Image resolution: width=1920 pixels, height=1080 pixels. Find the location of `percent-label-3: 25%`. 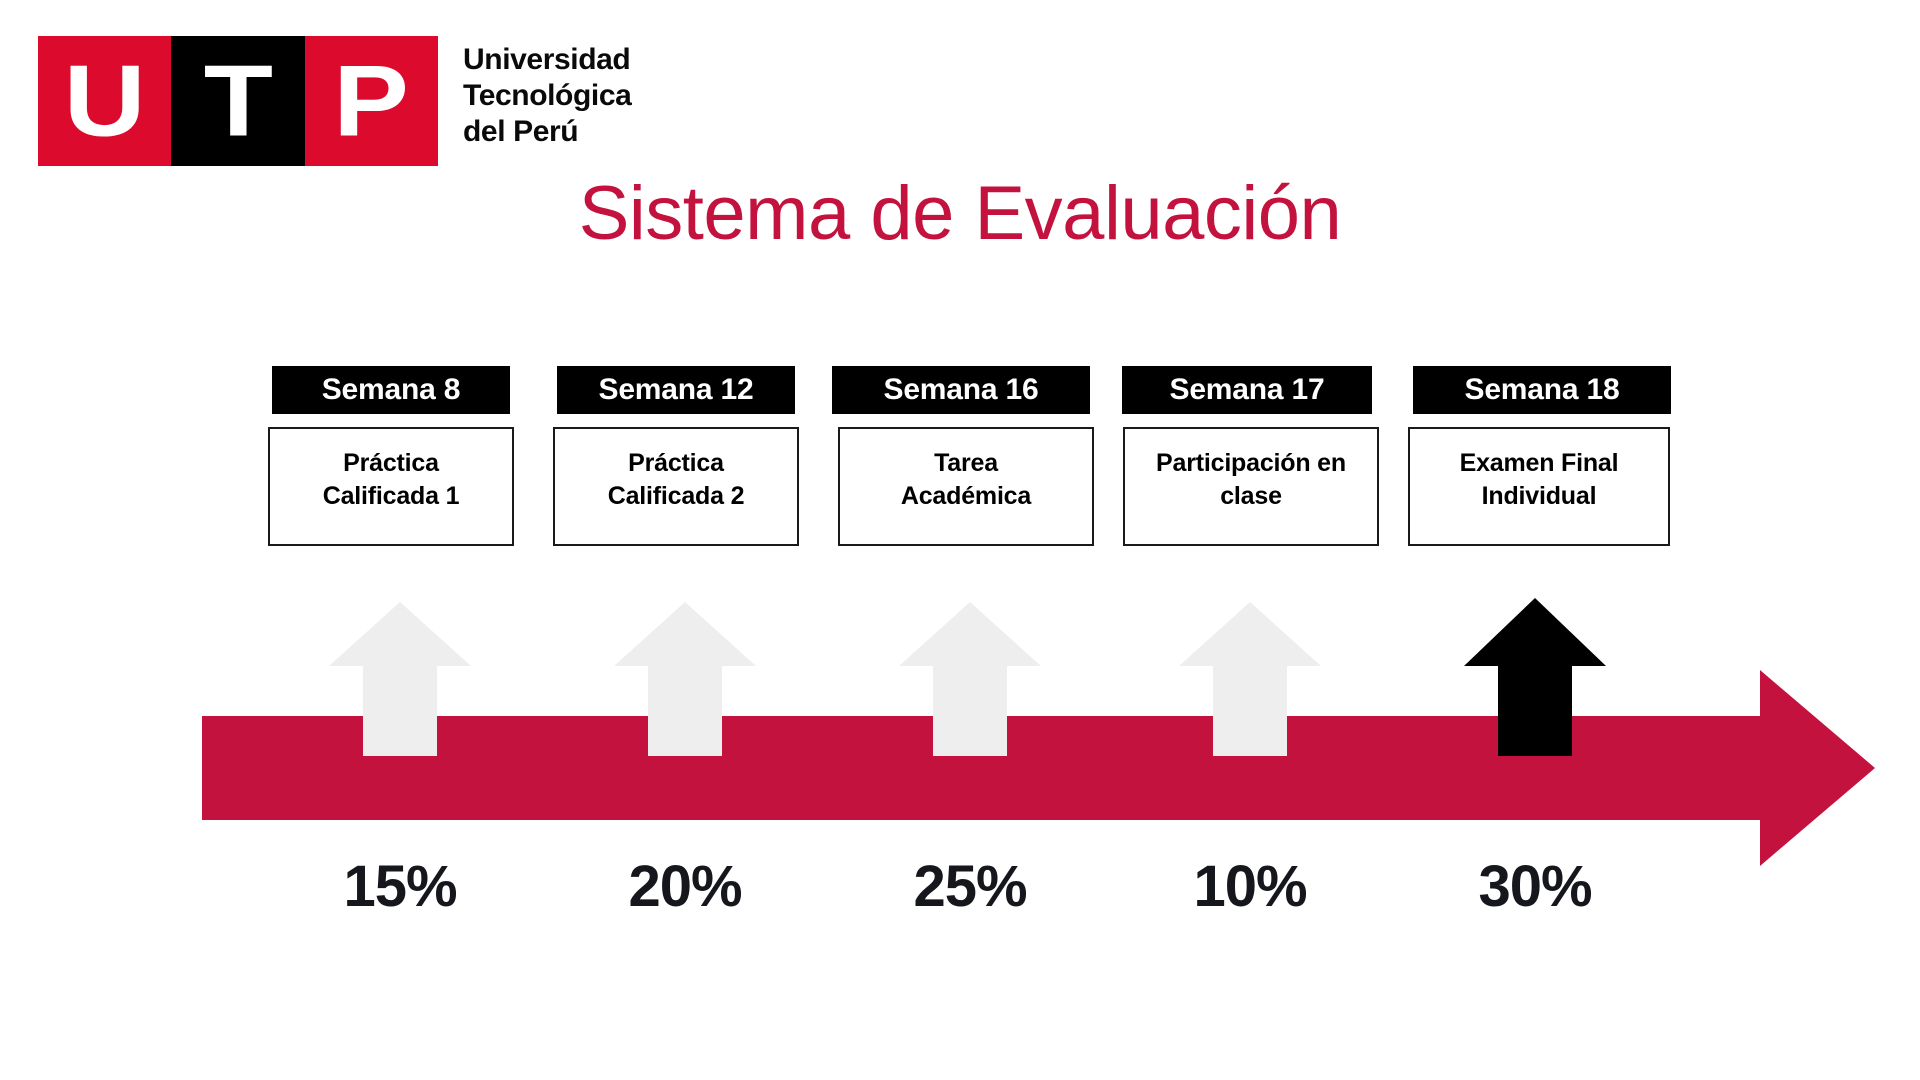

percent-label-3: 25% is located at coordinates (970, 886).